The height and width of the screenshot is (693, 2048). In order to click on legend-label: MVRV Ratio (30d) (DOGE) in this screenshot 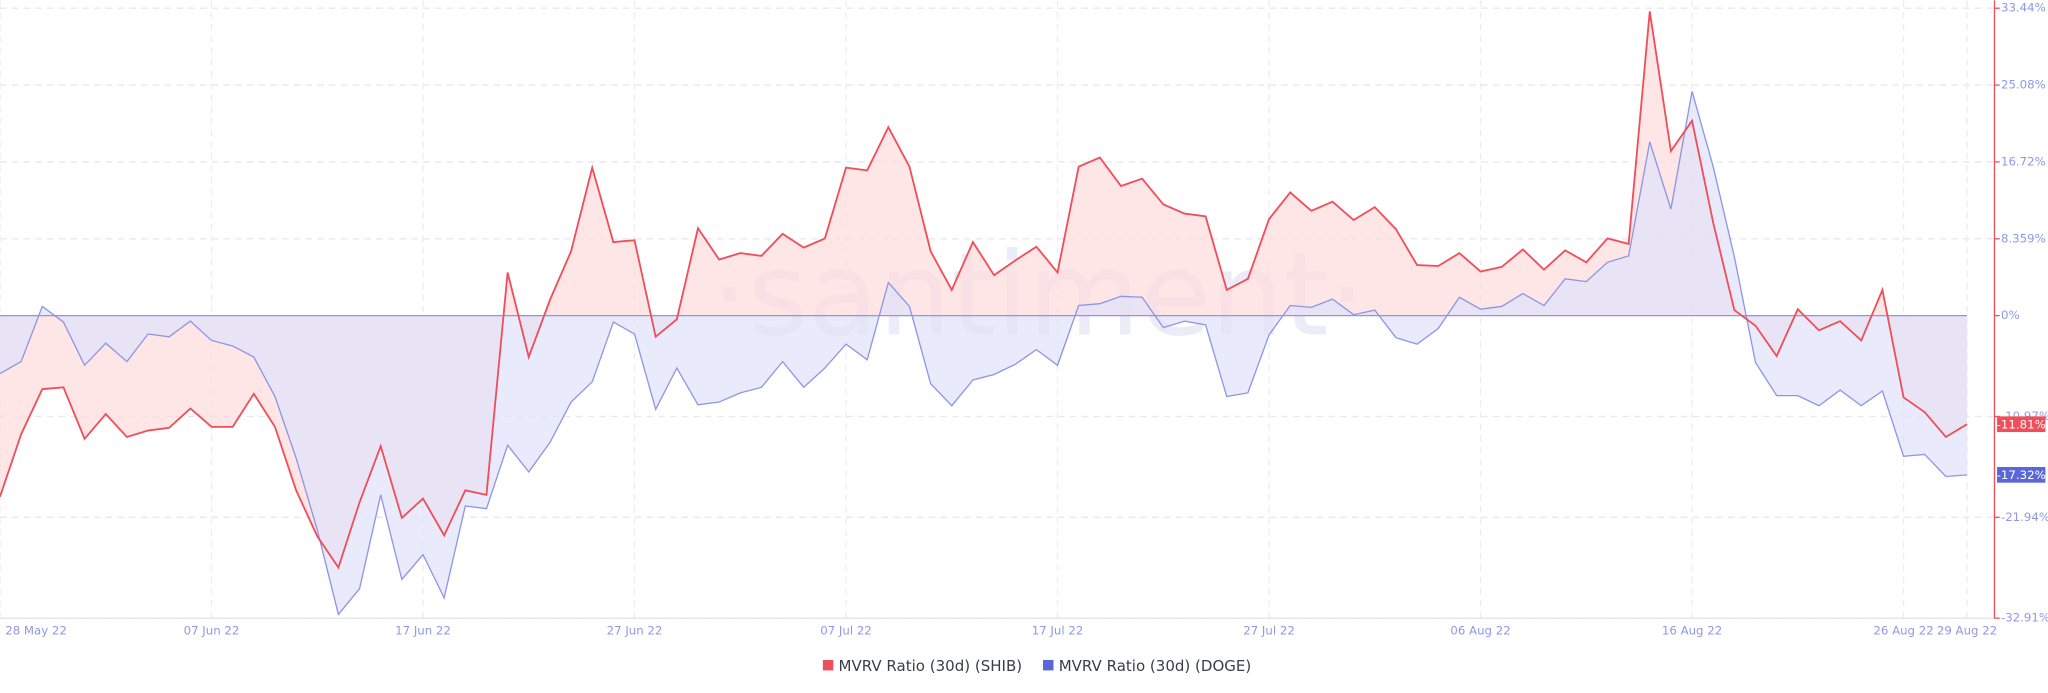, I will do `click(1155, 666)`.